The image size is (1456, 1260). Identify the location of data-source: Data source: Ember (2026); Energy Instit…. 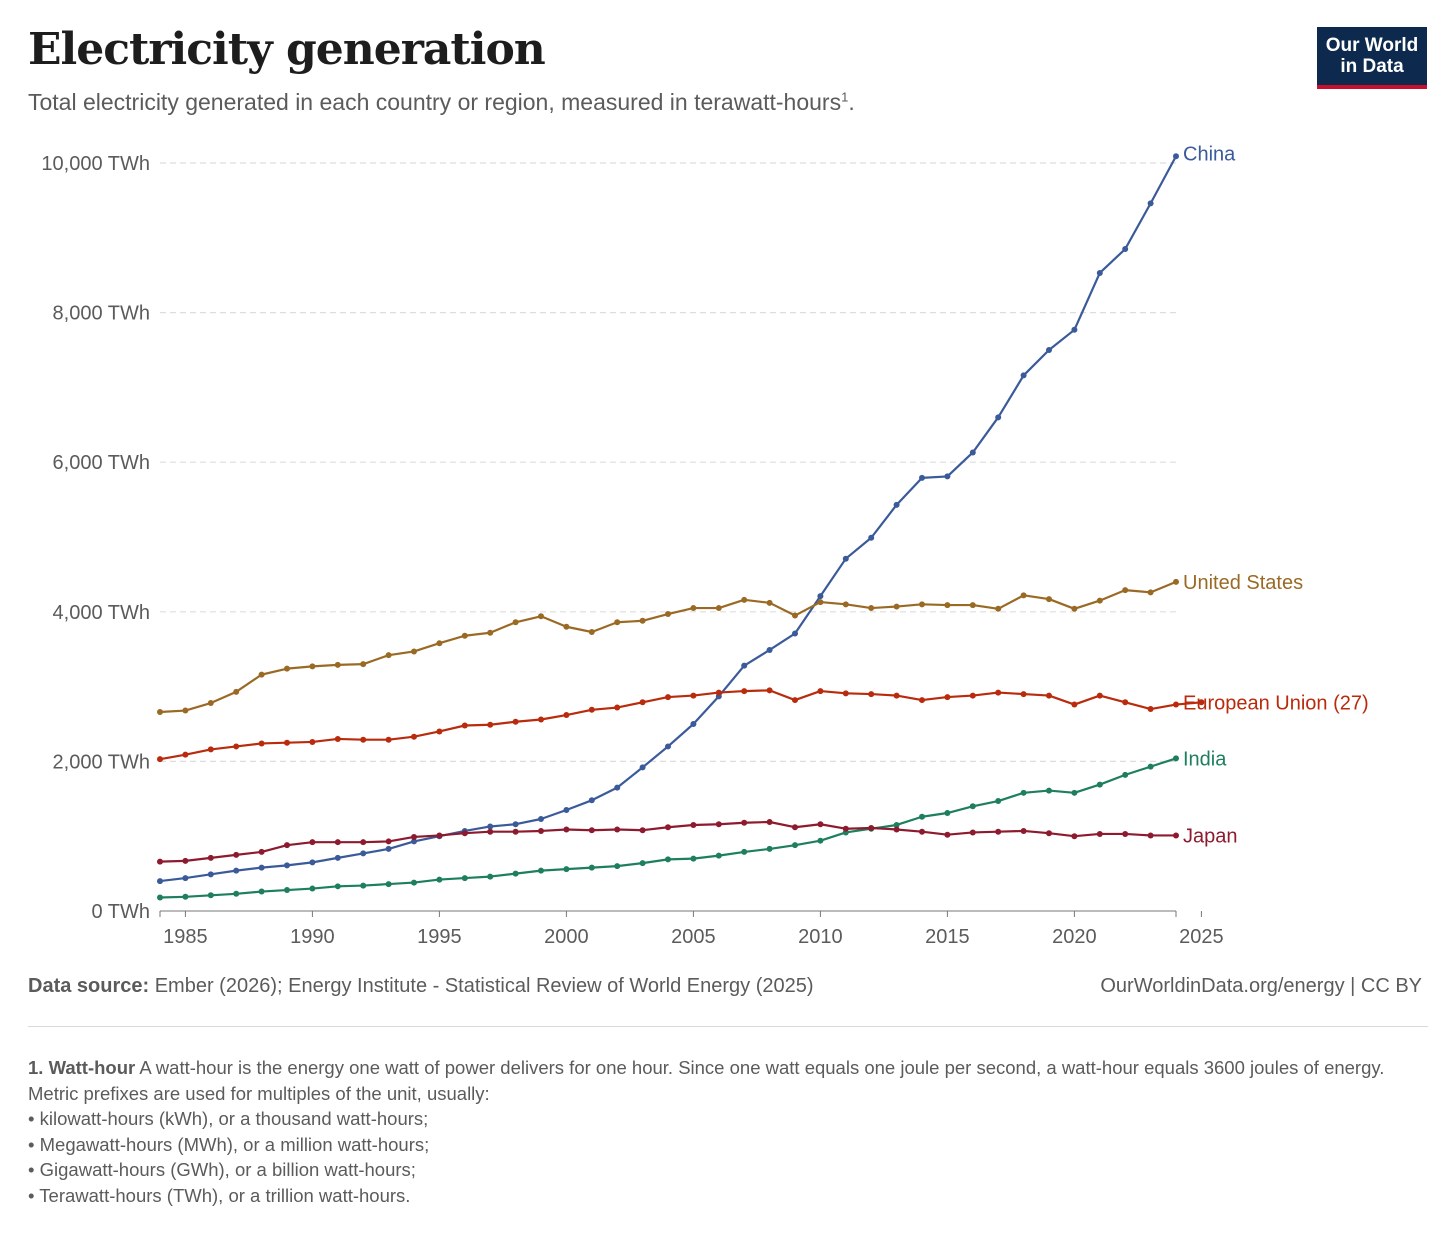
(421, 986).